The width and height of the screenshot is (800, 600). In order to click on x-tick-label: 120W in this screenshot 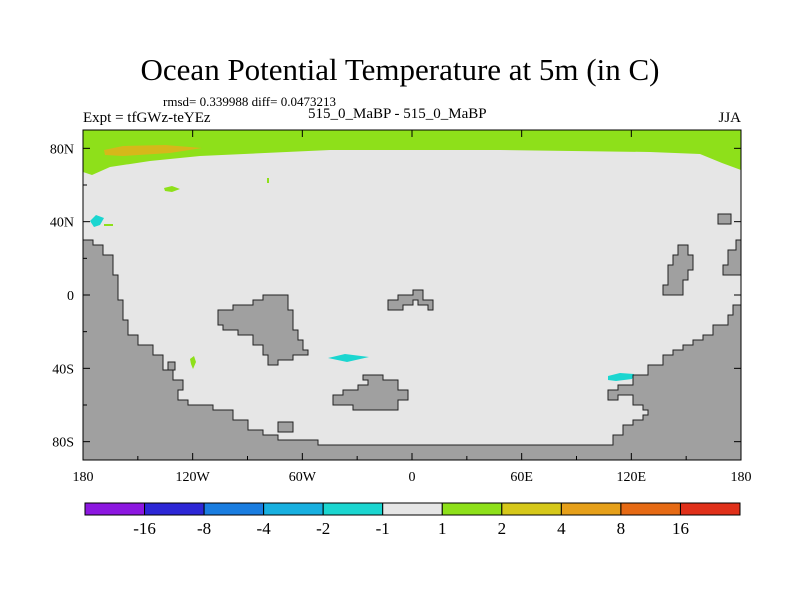, I will do `click(193, 477)`.